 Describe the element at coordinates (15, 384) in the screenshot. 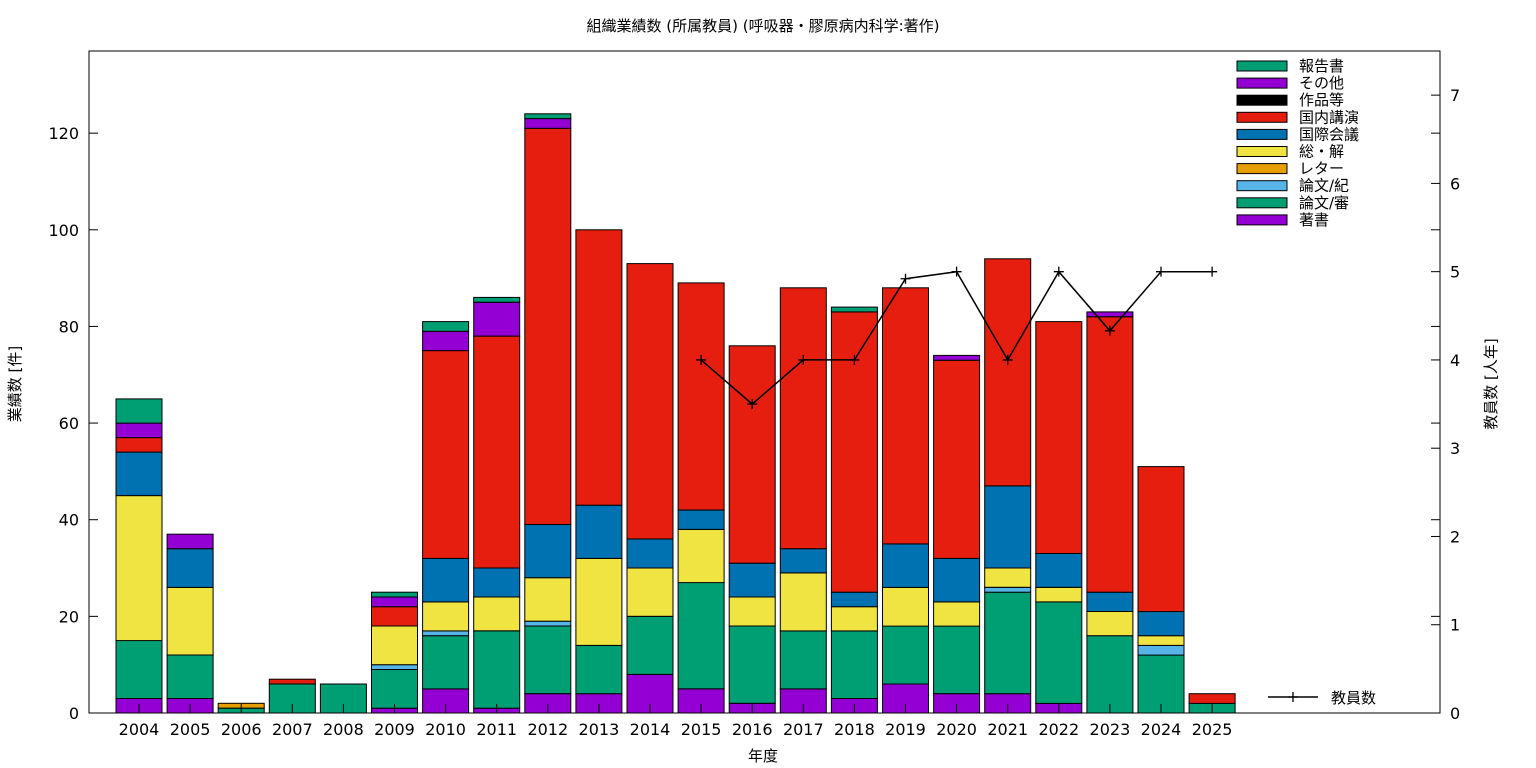

I see `y-axis-label: 業績数 [件]` at that location.